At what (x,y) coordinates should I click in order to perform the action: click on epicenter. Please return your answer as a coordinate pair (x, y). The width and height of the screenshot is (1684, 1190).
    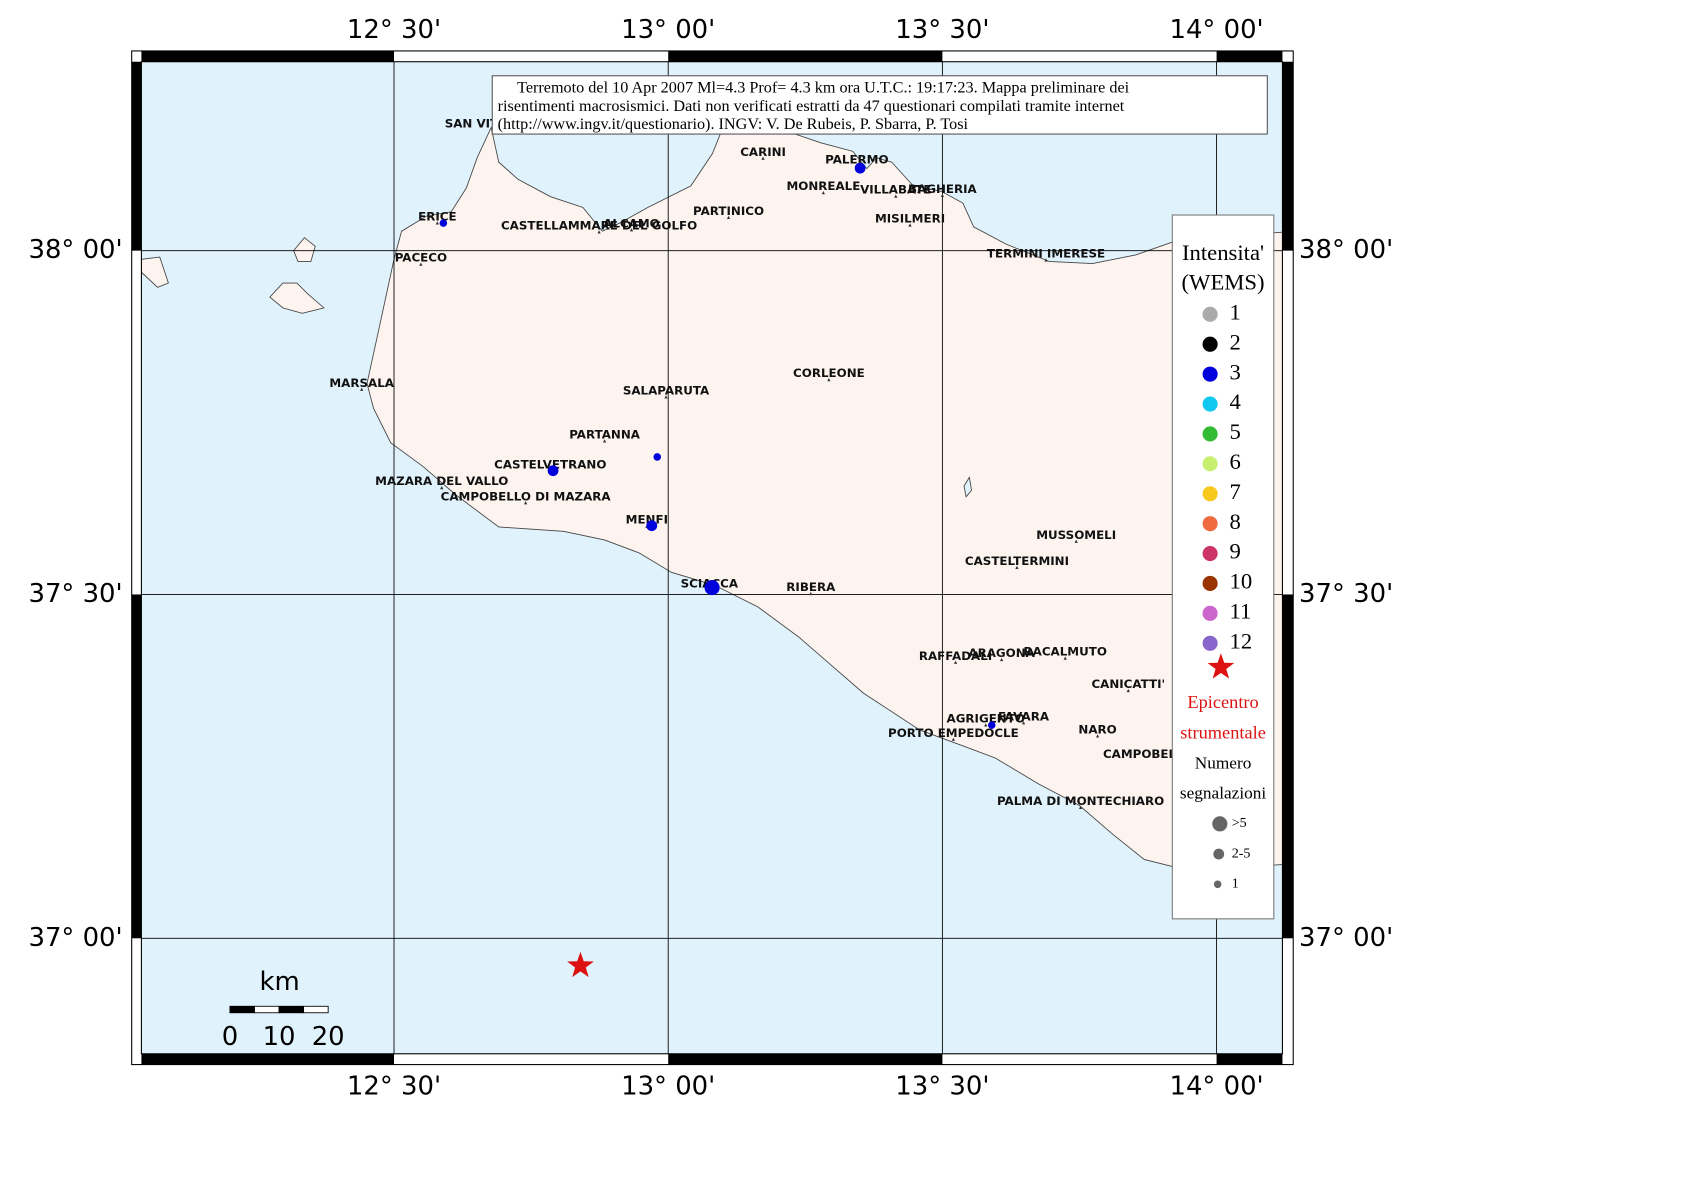
    Looking at the image, I should click on (580, 964).